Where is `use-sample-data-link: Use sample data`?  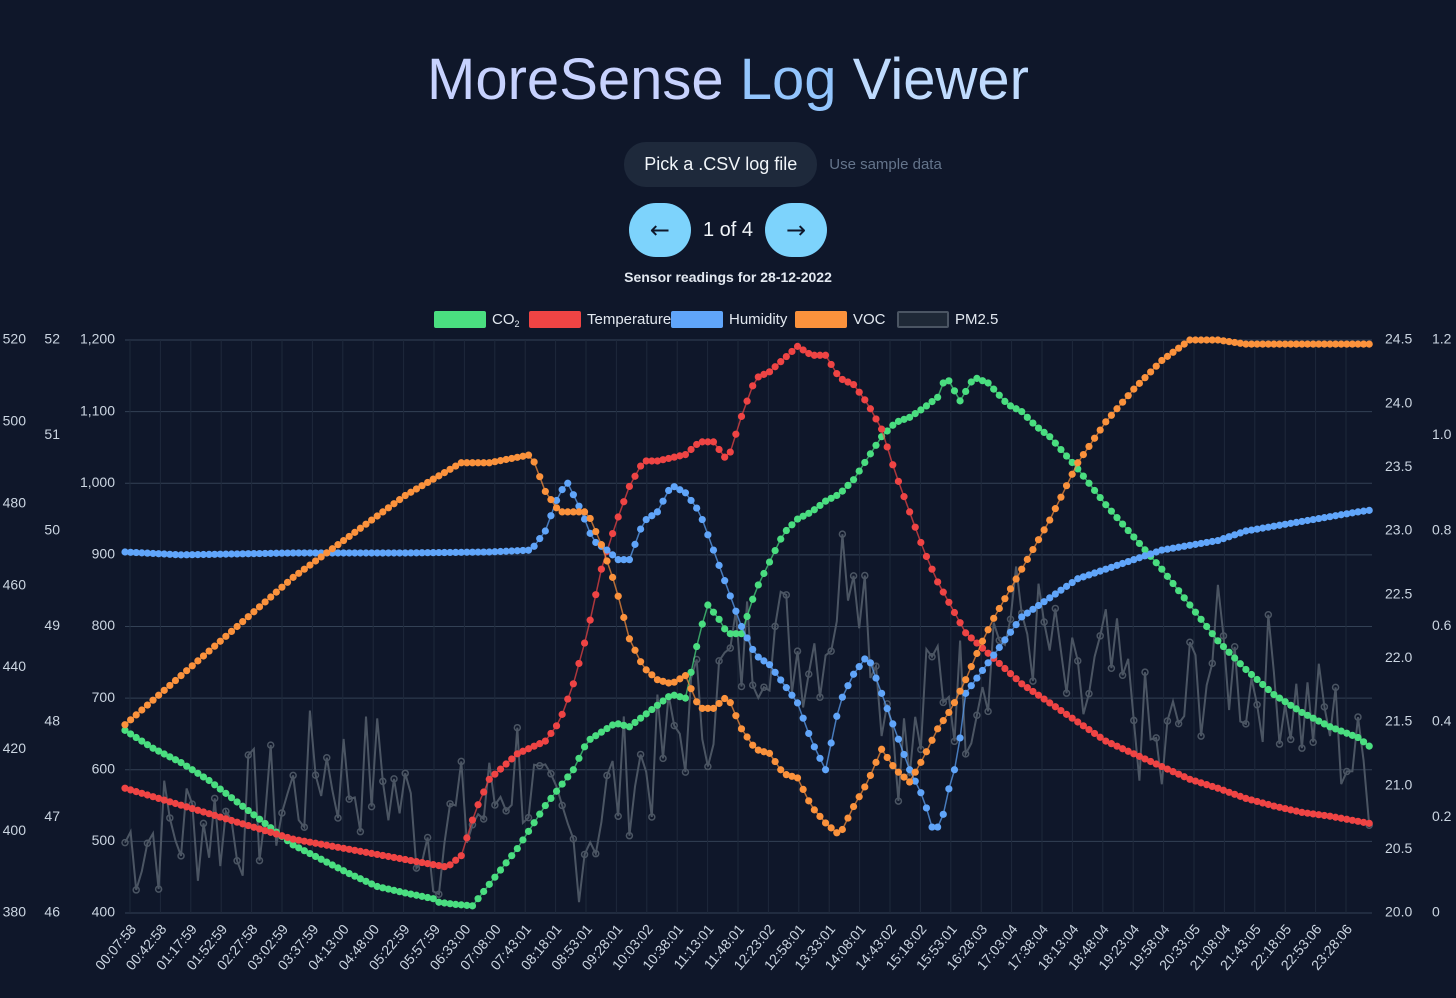 use-sample-data-link: Use sample data is located at coordinates (885, 164).